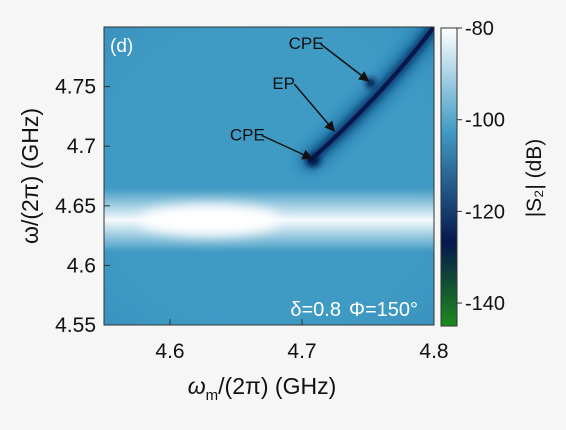  Describe the element at coordinates (449, 177) in the screenshot. I see `colorbar` at that location.